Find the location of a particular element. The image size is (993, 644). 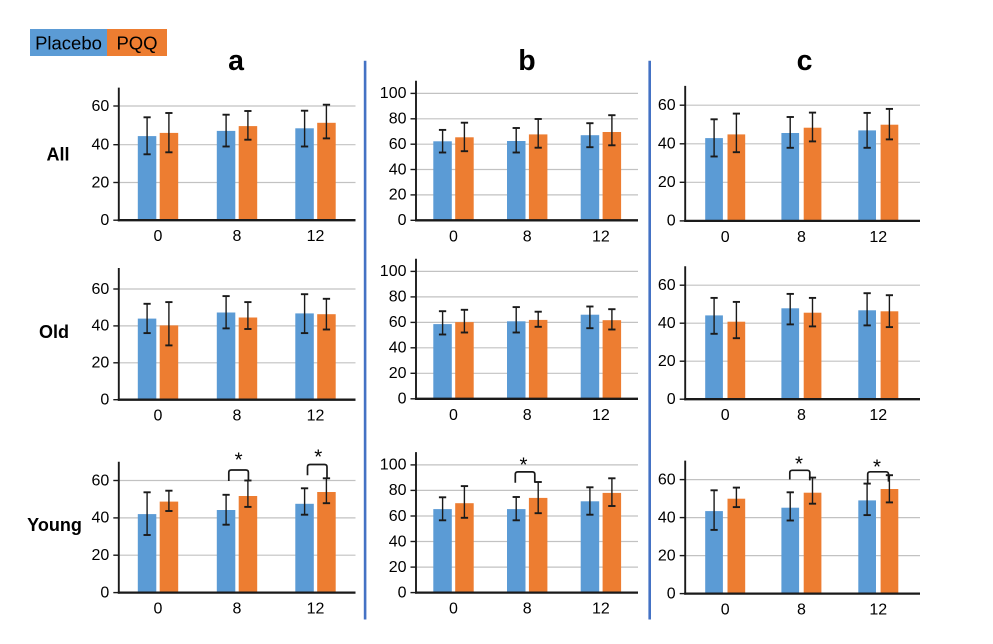

svg-text: PQQ is located at coordinates (136, 42).